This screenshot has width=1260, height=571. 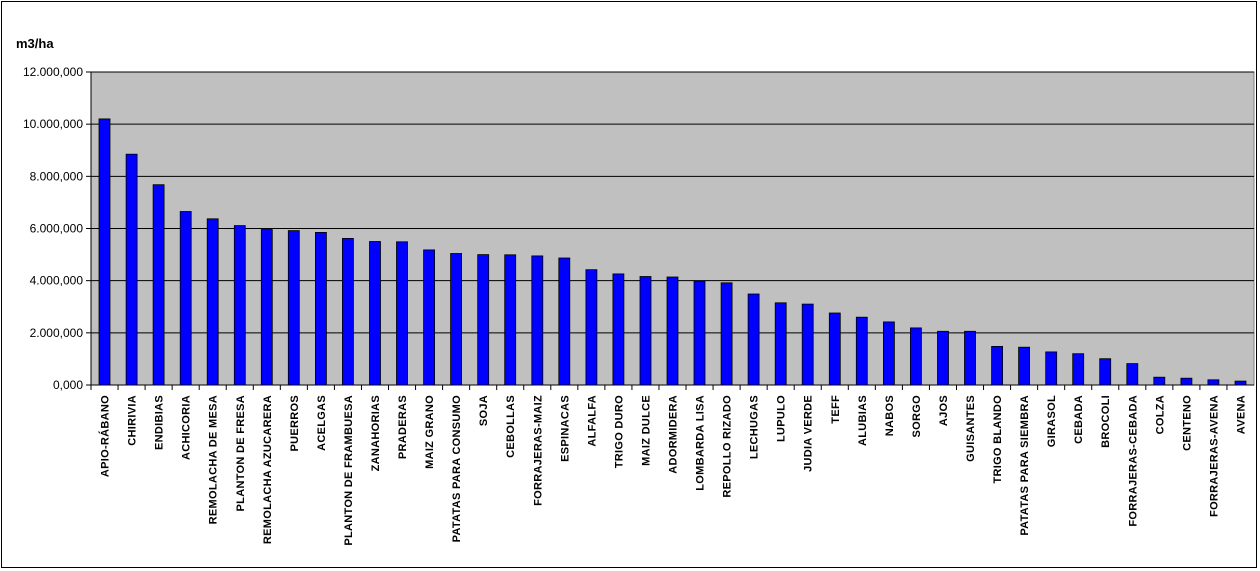 What do you see at coordinates (782, 418) in the screenshot?
I see `x-category-label: LUPULO` at bounding box center [782, 418].